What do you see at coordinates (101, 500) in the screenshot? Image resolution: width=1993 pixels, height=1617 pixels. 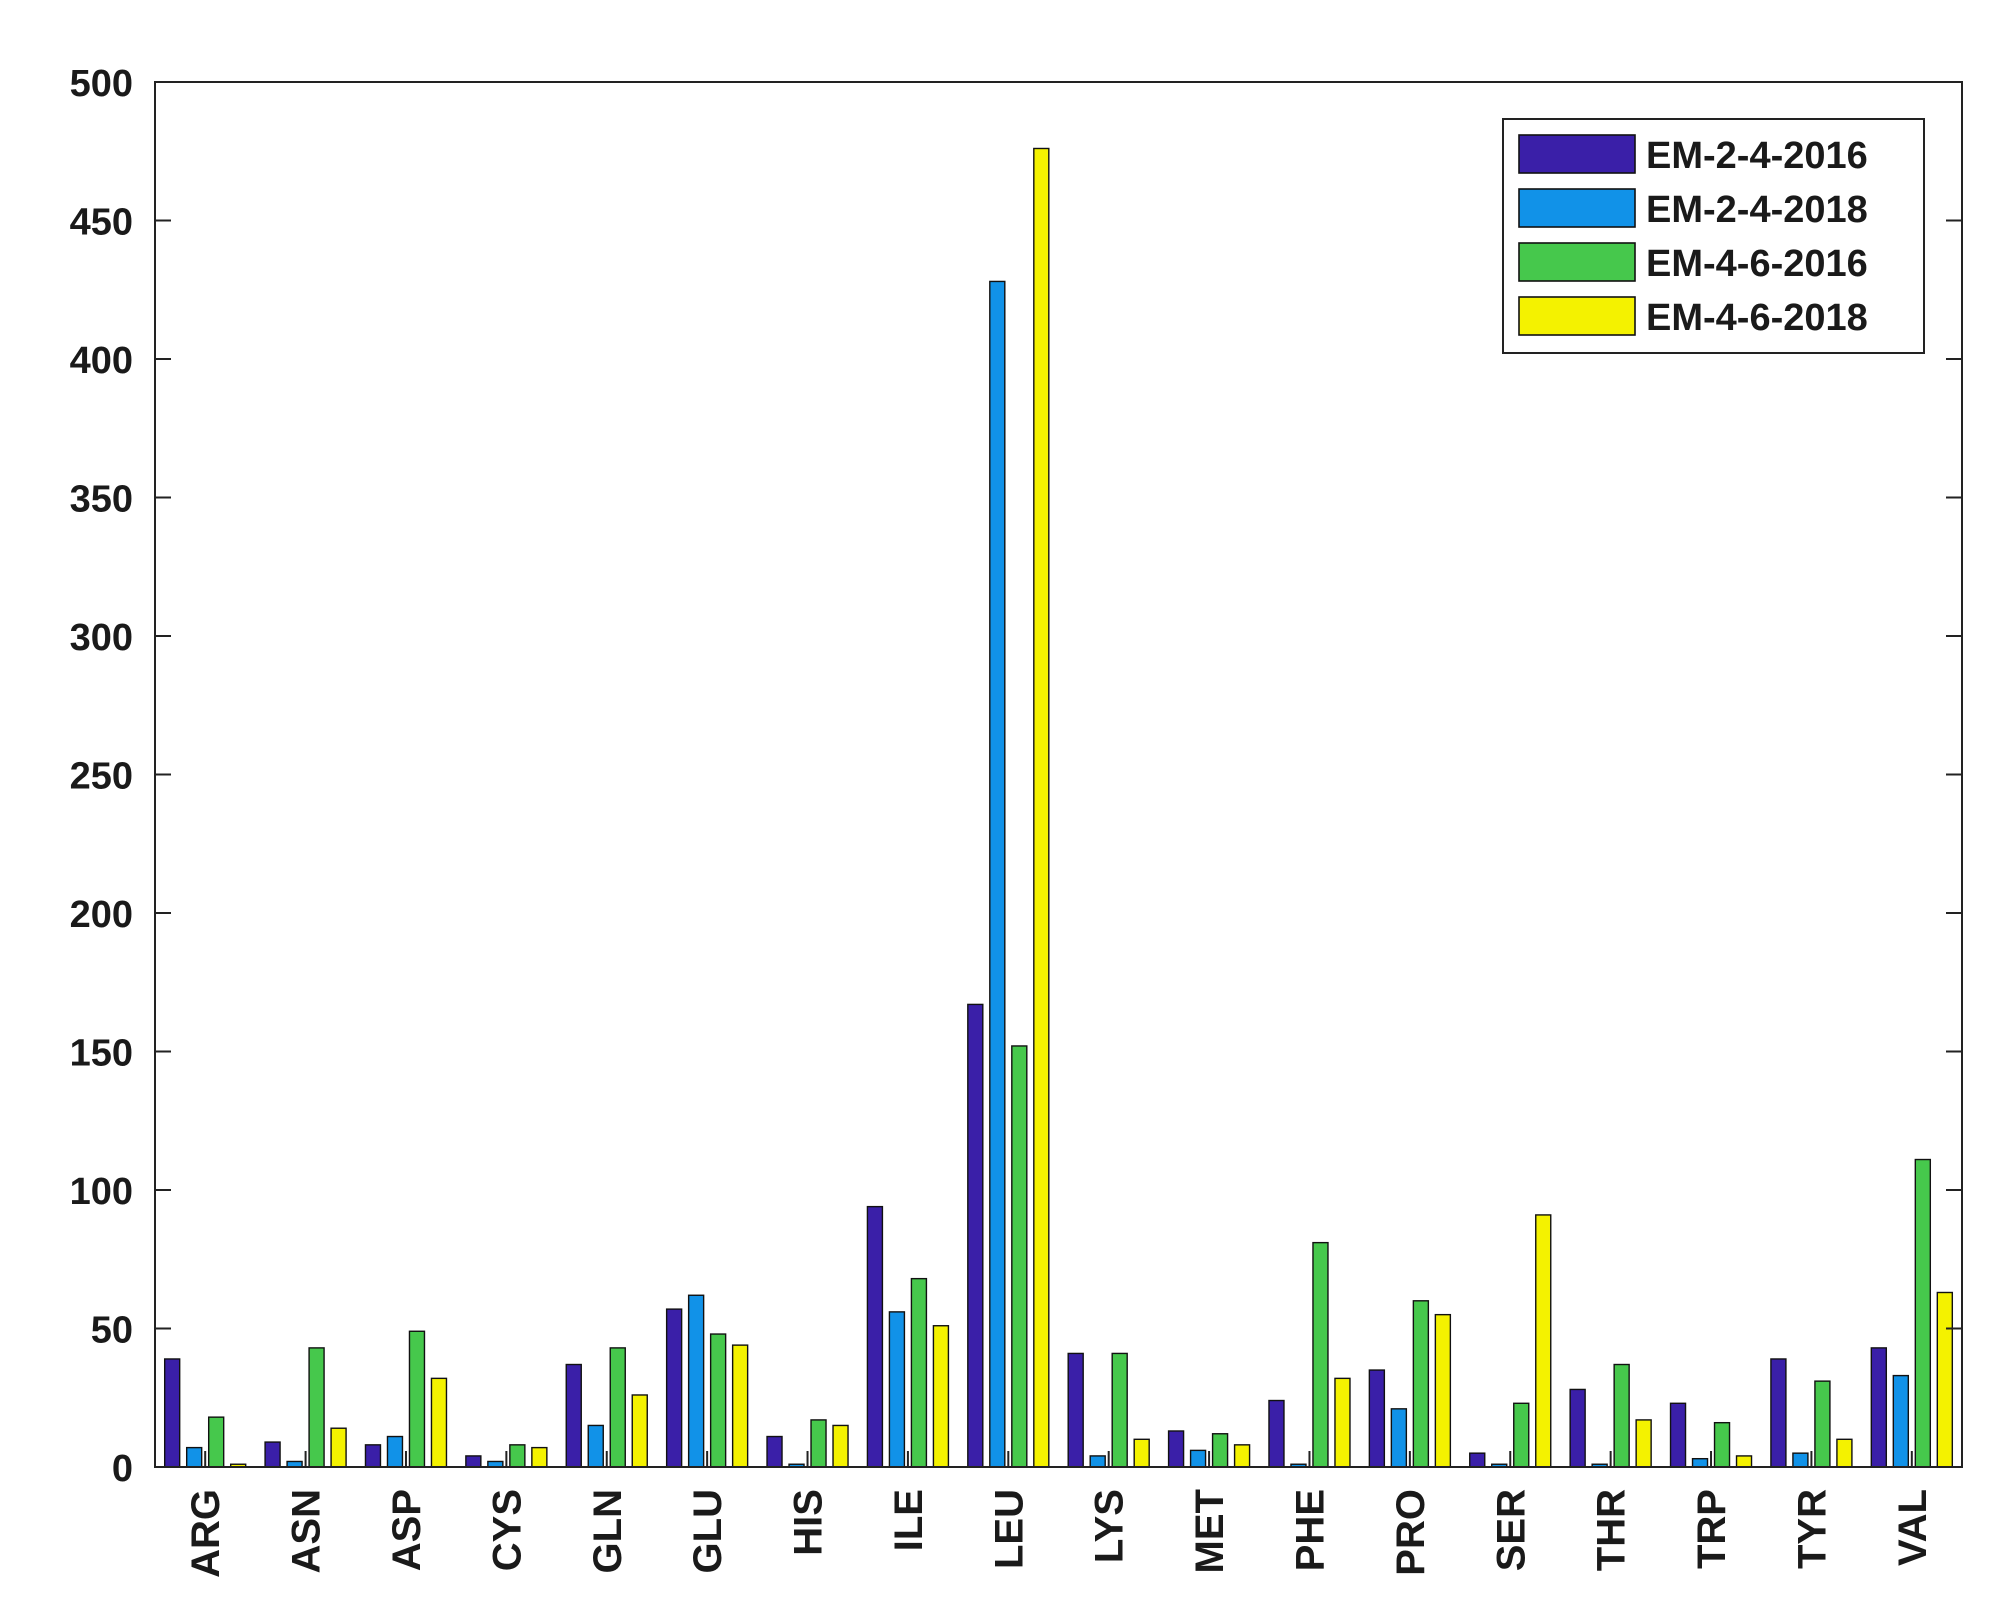 I see `y-tick-label: 350` at bounding box center [101, 500].